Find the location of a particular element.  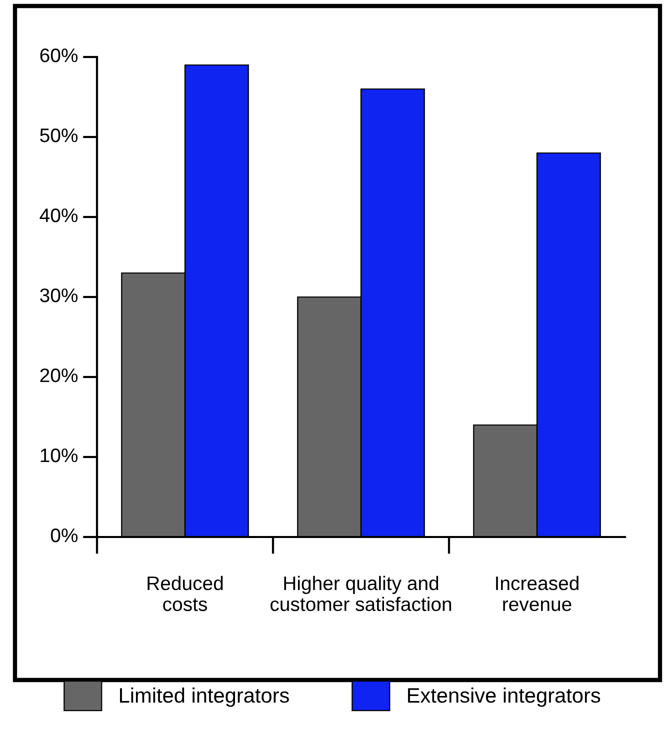

x-tick-label: Higher quality and customer satisfaction is located at coordinates (361, 594).